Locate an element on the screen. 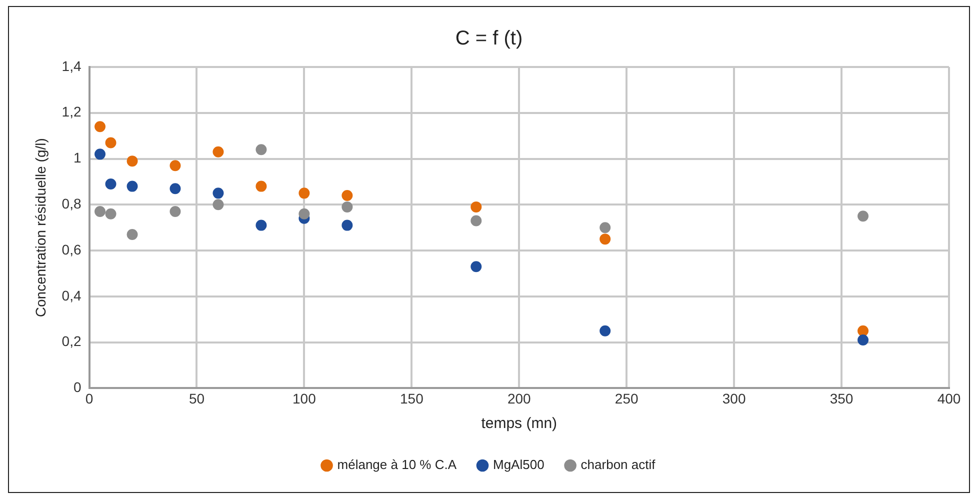 This screenshot has width=980, height=499. x-tick-label: 150 is located at coordinates (412, 398).